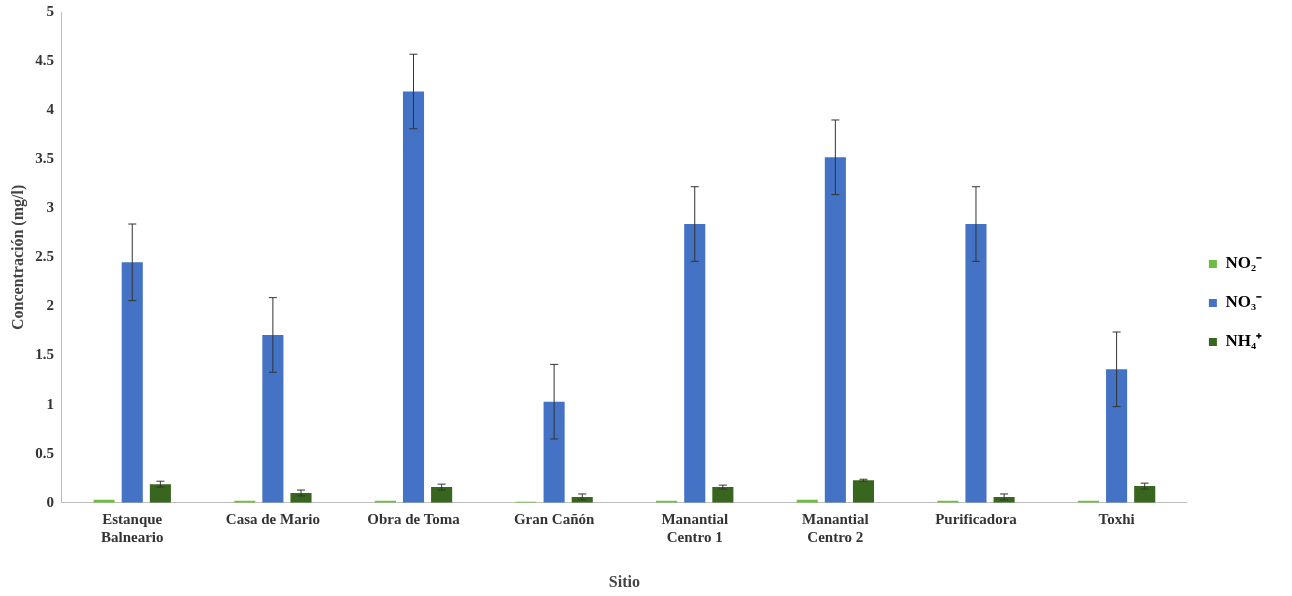  I want to click on y-tick-label: 0, so click(50, 501).